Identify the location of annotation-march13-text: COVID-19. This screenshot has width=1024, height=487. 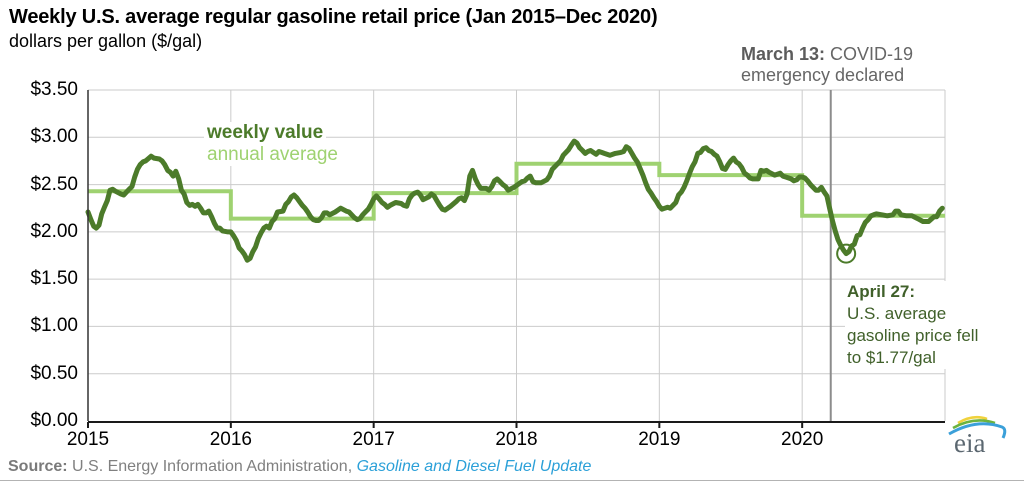
(869, 54).